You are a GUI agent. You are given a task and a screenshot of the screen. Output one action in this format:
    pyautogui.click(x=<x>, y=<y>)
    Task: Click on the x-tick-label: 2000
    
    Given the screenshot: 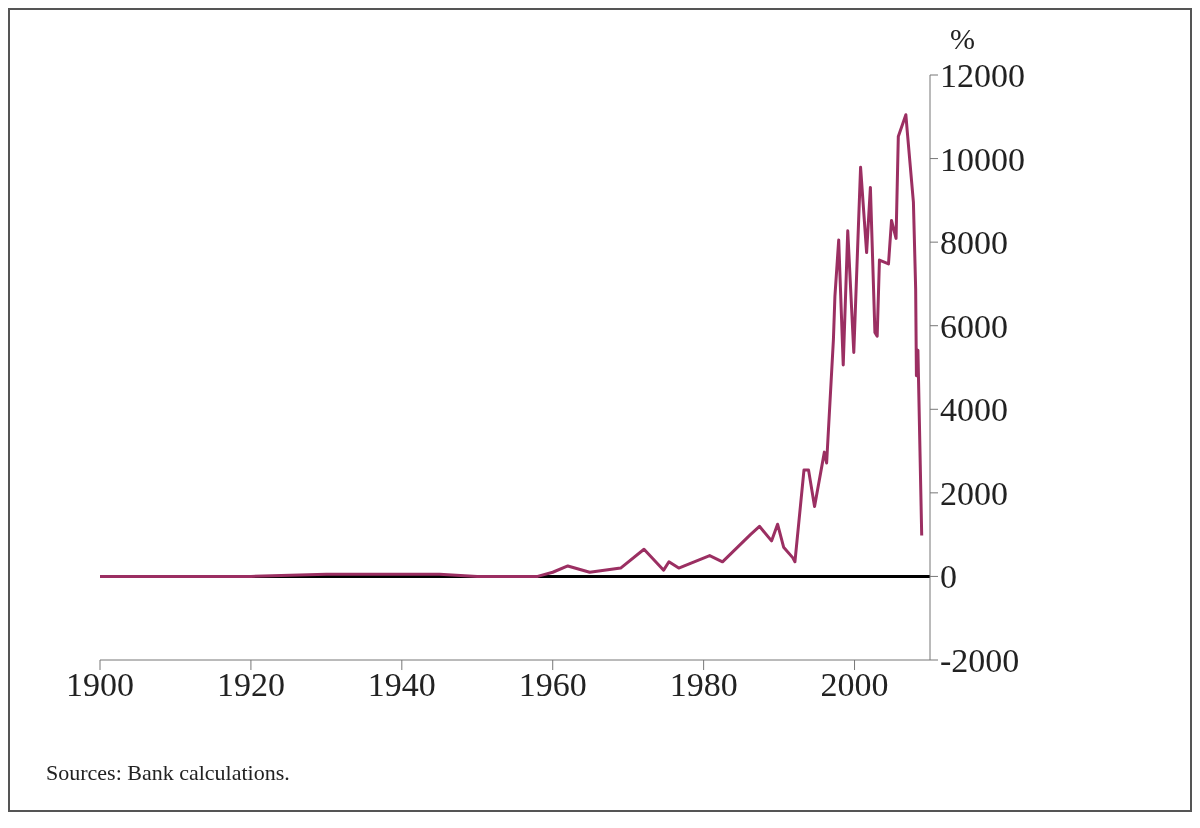 What is the action you would take?
    pyautogui.click(x=854, y=685)
    